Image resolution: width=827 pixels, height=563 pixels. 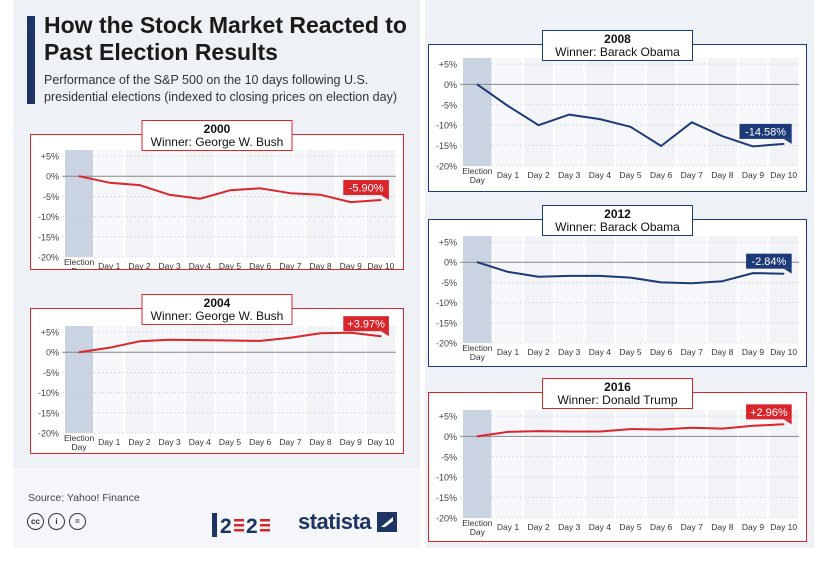 I want to click on title-accent-bar, so click(x=31, y=60).